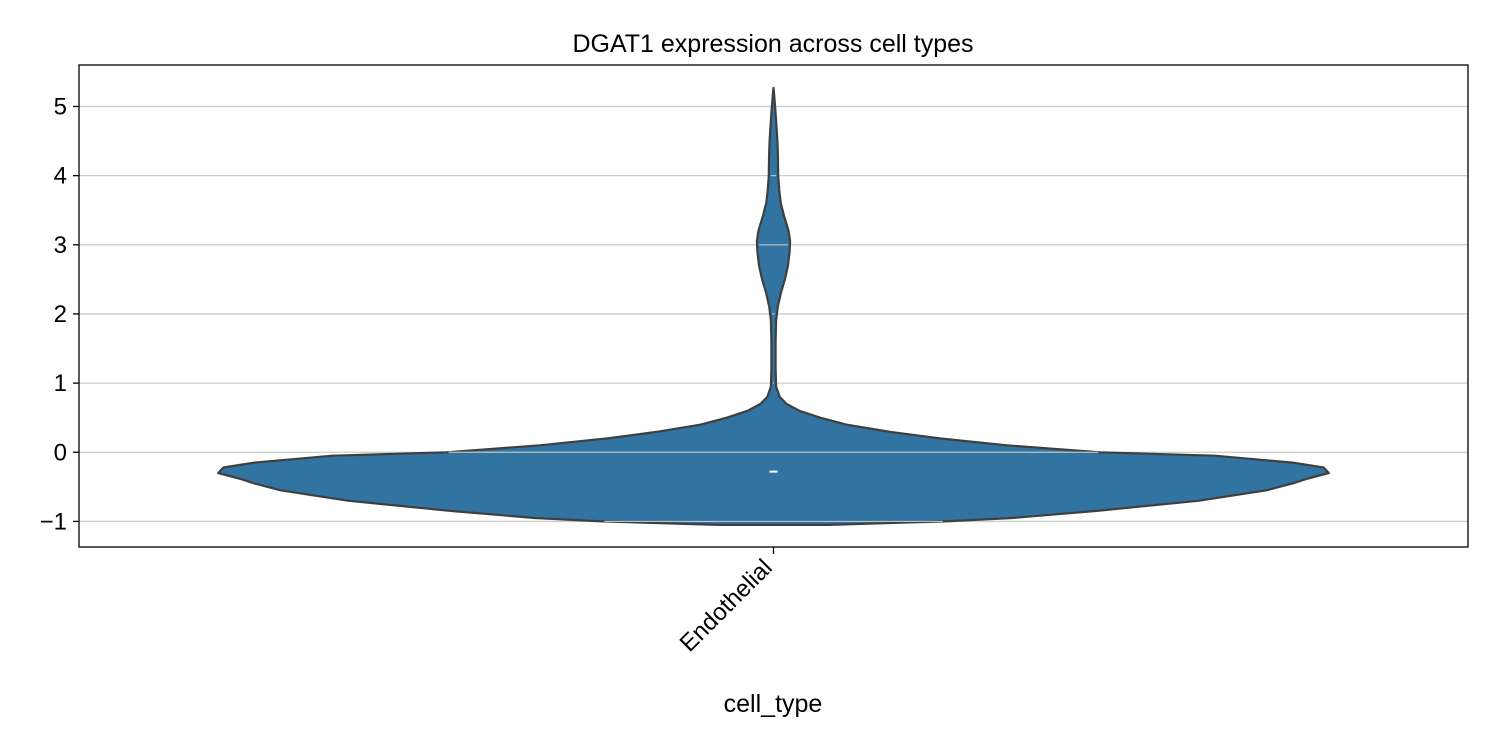  What do you see at coordinates (53, 521) in the screenshot?
I see `y-tick-label: −1` at bounding box center [53, 521].